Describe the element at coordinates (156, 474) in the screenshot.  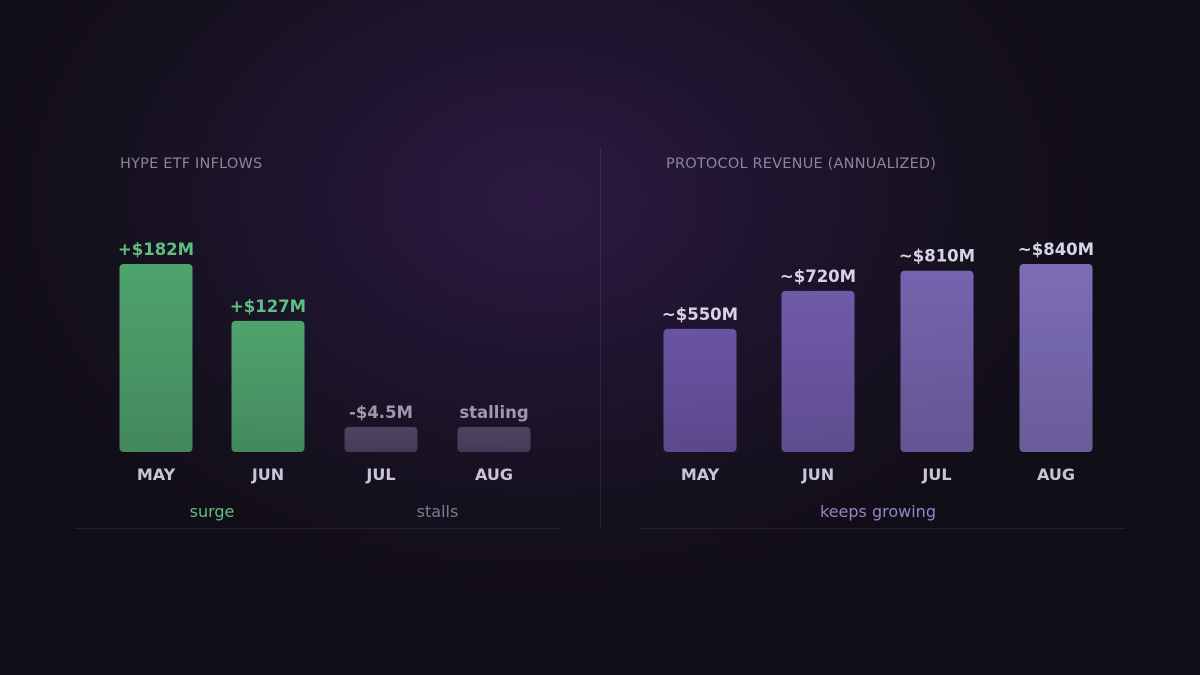
I see `etf-category-label-may: MAY` at that location.